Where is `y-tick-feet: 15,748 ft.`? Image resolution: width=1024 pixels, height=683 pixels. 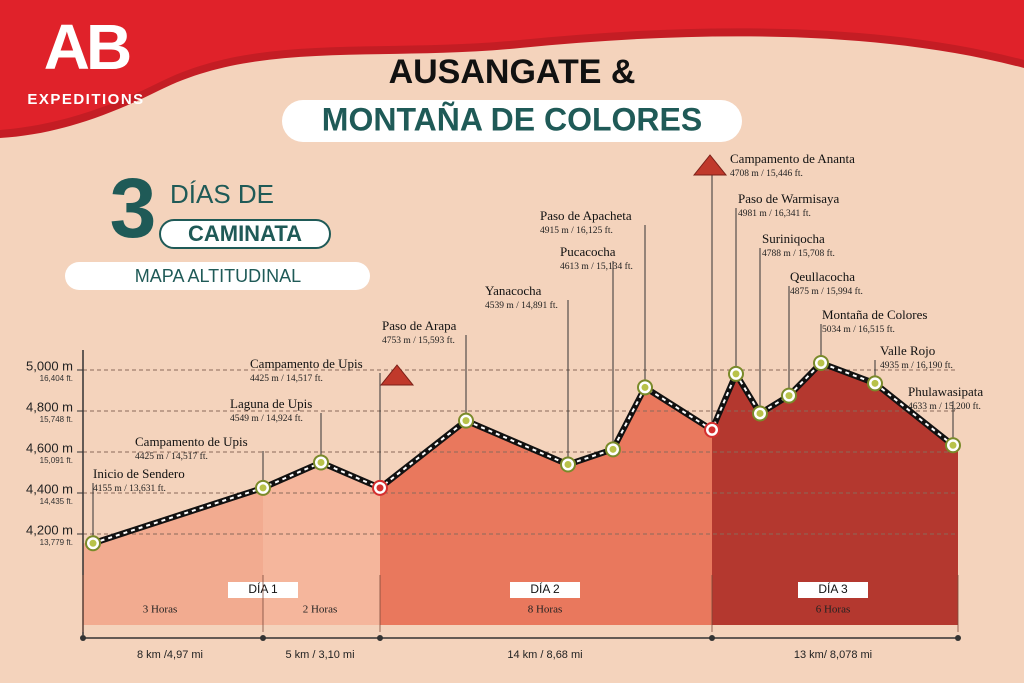 y-tick-feet: 15,748 ft. is located at coordinates (56, 419).